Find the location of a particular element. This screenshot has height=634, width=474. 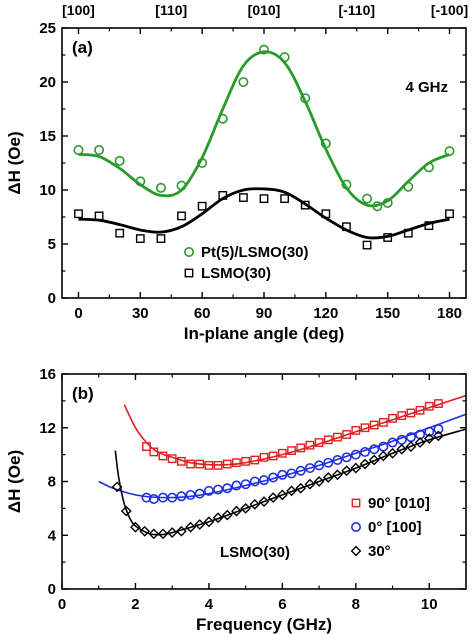

y-tick-label: 20 is located at coordinates (47, 82).